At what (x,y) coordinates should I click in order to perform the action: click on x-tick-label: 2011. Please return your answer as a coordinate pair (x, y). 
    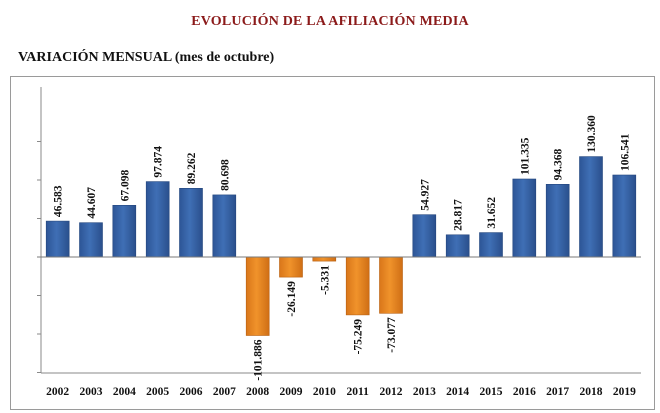
    Looking at the image, I should click on (357, 392).